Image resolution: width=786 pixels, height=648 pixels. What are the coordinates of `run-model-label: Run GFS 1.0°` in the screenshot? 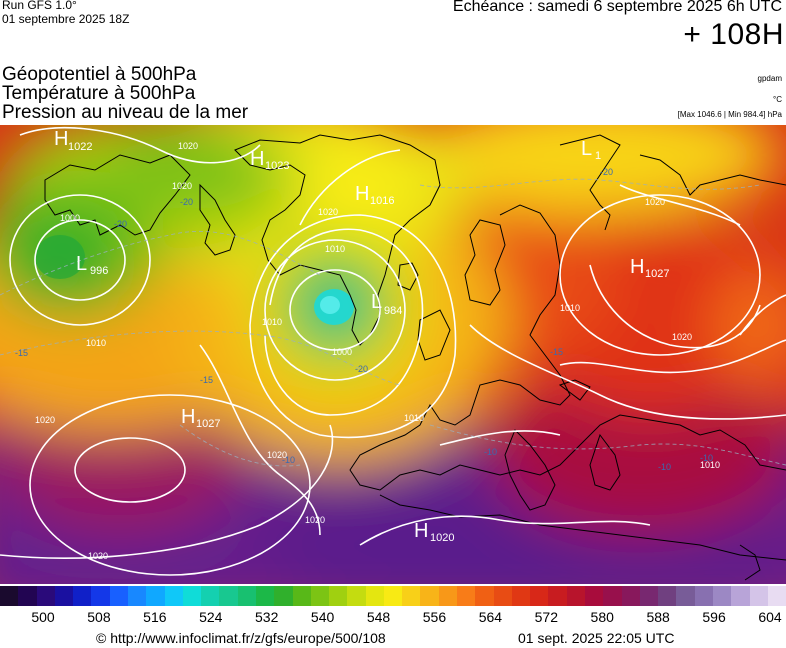 It's located at (39, 6).